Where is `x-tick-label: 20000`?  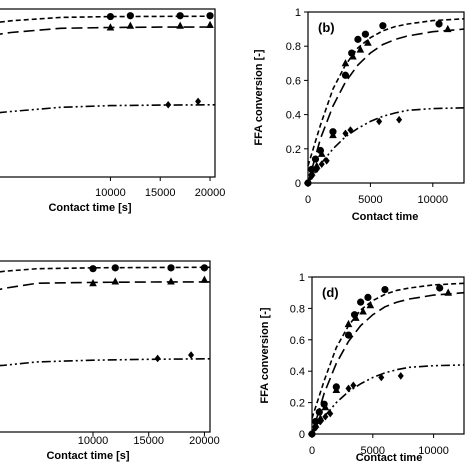
x-tick-label: 20000 is located at coordinates (204, 441).